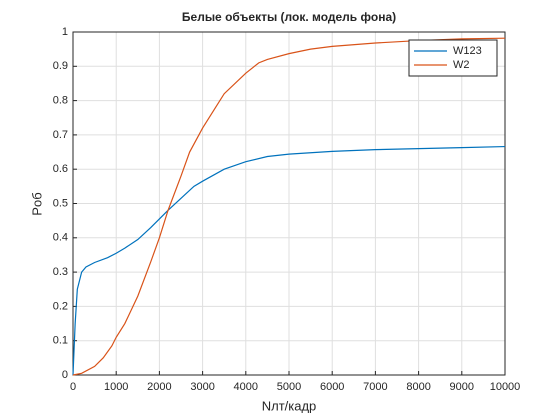 The image size is (560, 420). Describe the element at coordinates (246, 387) in the screenshot. I see `x-tick-label: 4000` at that location.